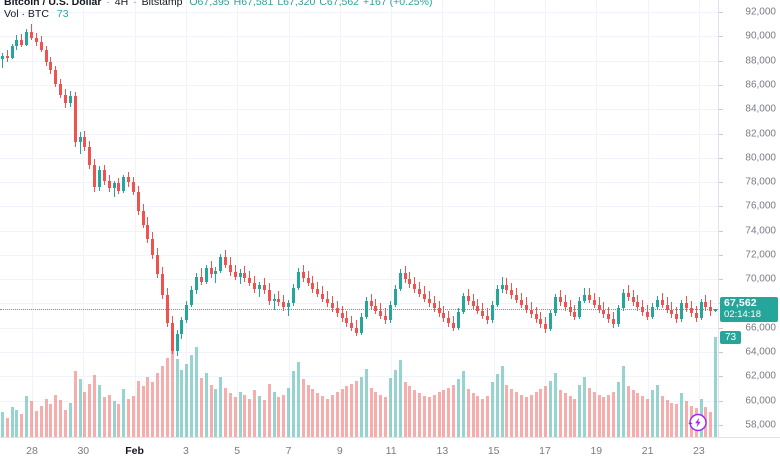  Describe the element at coordinates (390, 453) in the screenshot. I see `time-axis: 28 30 Feb 3 5 7 9 11 13 15 17 19 21 23` at that location.